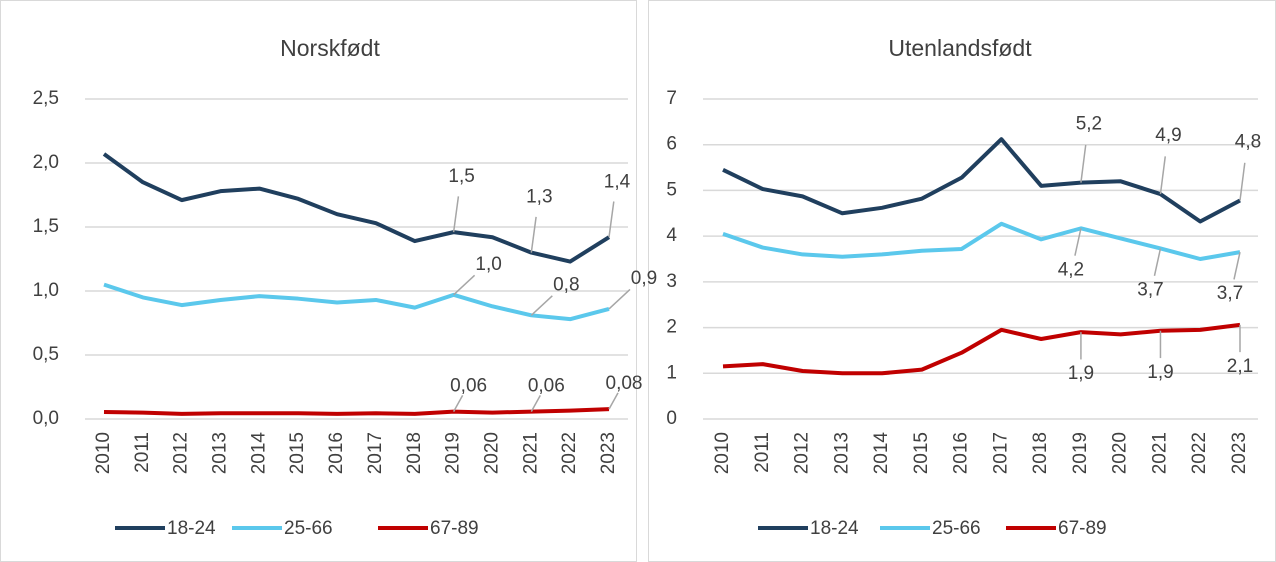 The image size is (1276, 562). Describe the element at coordinates (644, 278) in the screenshot. I see `data-label: 0,9` at that location.